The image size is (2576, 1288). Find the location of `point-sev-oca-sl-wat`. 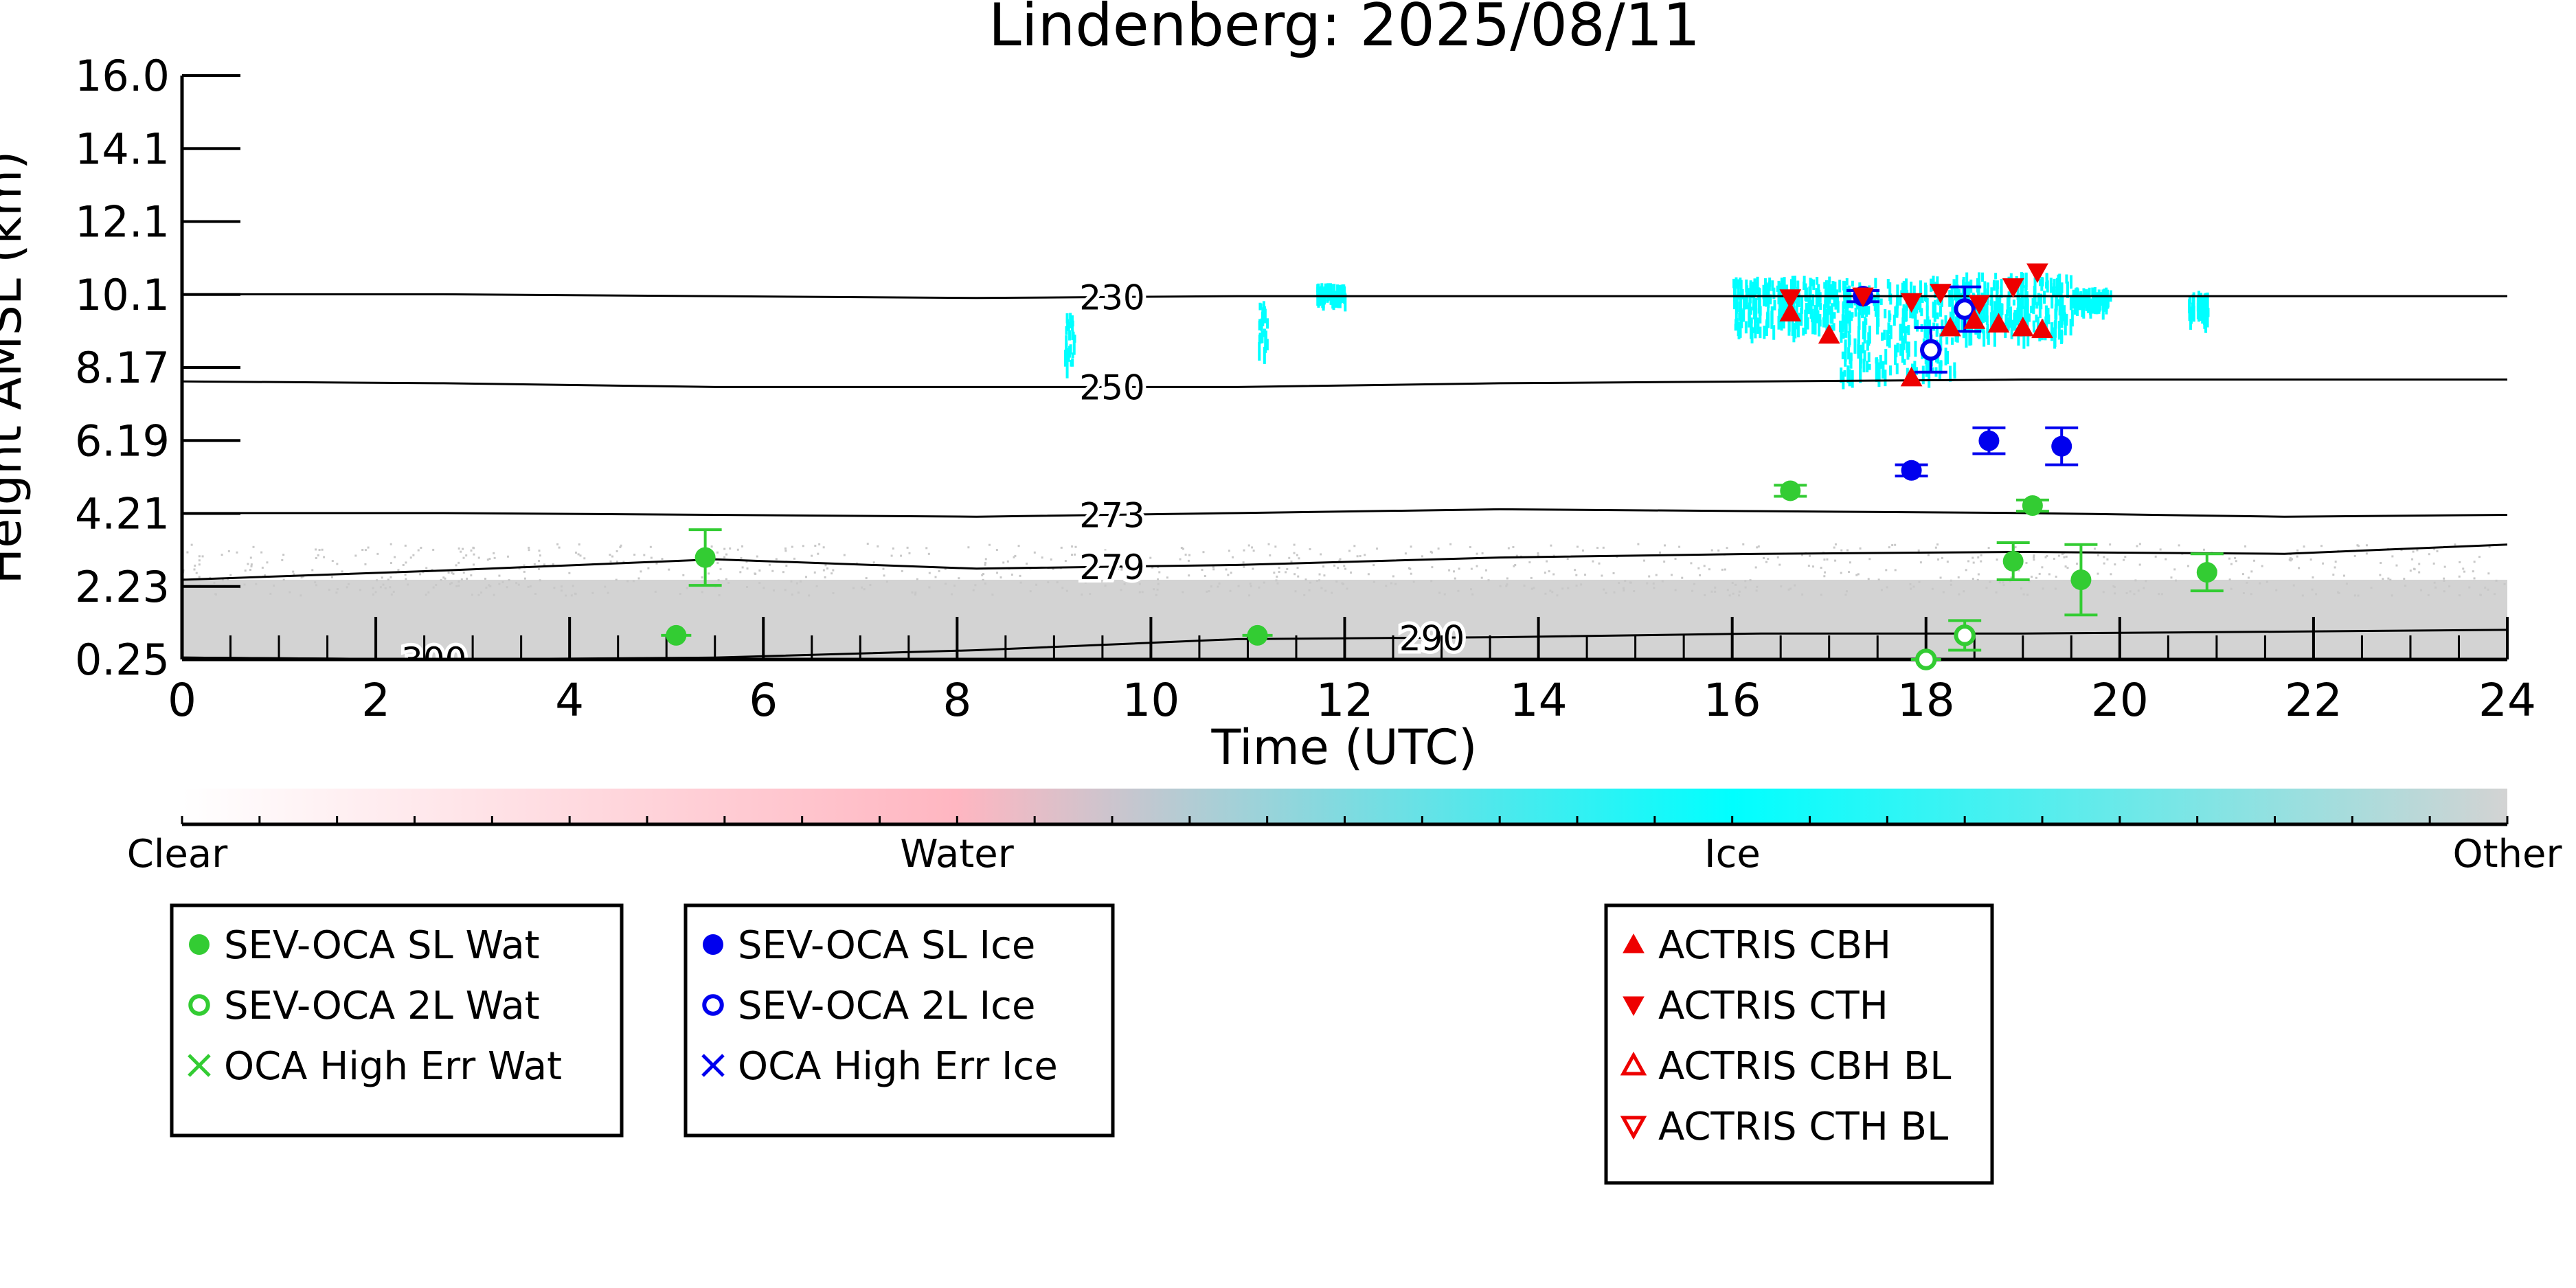

point-sev-oca-sl-wat is located at coordinates (2032, 506).